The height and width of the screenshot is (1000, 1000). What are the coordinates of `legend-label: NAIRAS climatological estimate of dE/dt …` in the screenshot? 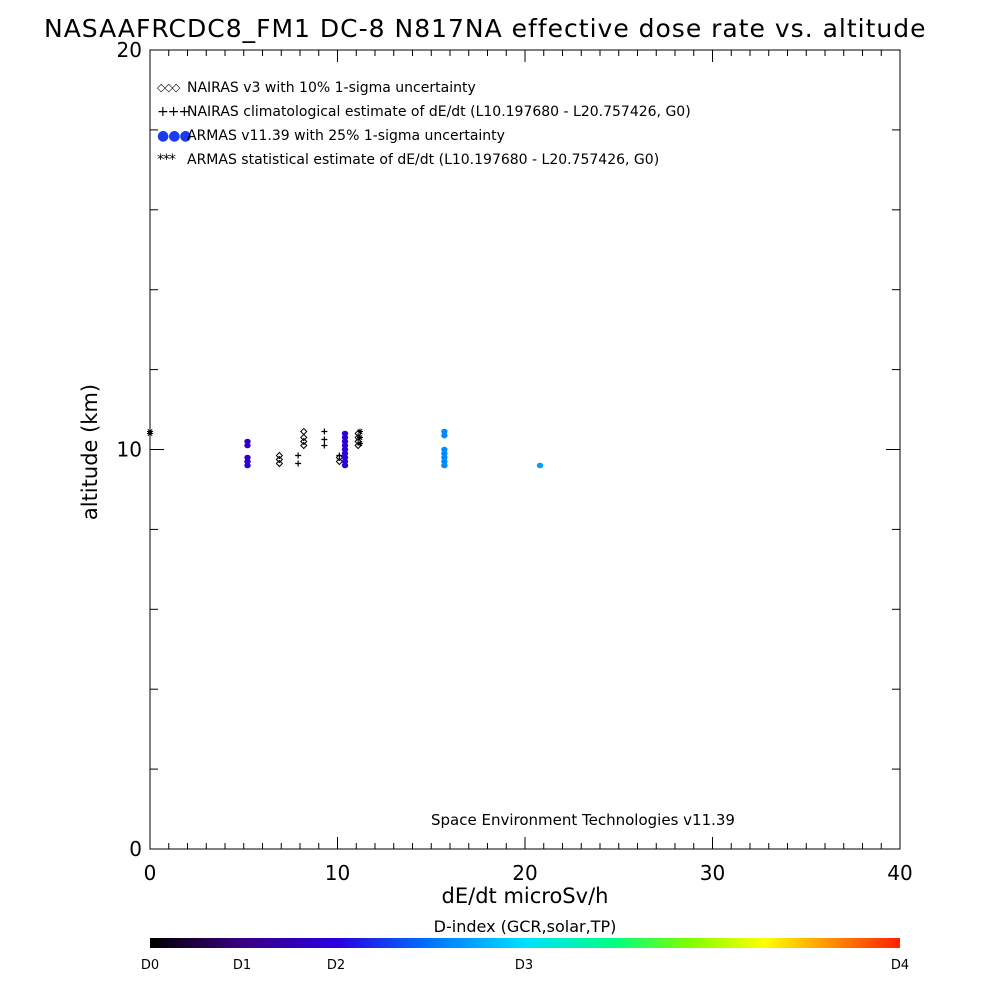 It's located at (439, 112).